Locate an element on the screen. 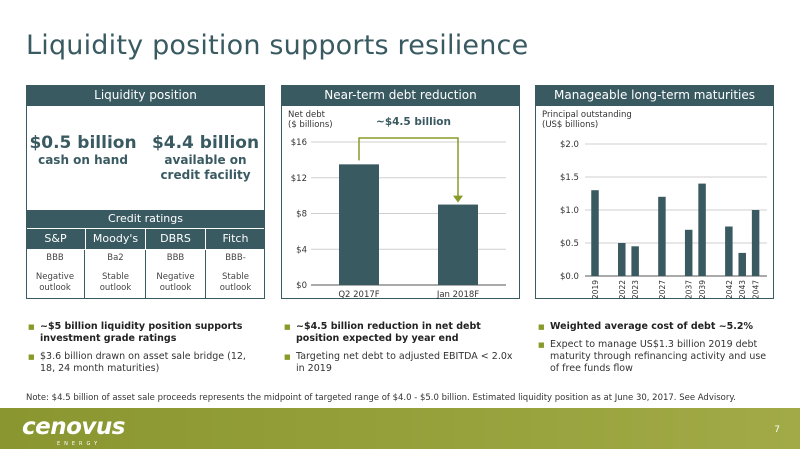 The image size is (800, 449). rating-agency-fitch: Fitch is located at coordinates (235, 239).